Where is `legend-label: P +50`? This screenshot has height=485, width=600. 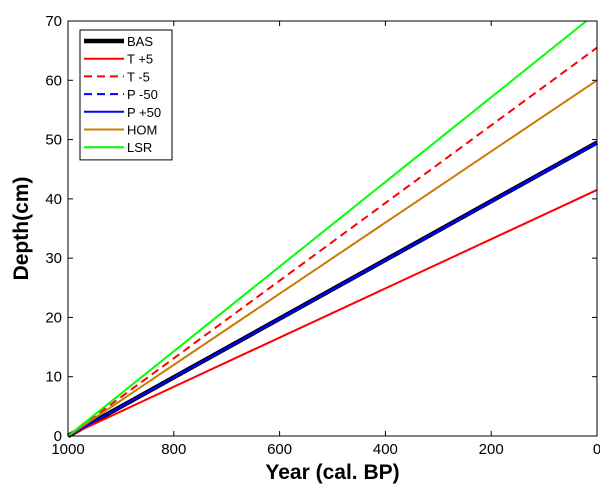
legend-label: P +50 is located at coordinates (144, 112).